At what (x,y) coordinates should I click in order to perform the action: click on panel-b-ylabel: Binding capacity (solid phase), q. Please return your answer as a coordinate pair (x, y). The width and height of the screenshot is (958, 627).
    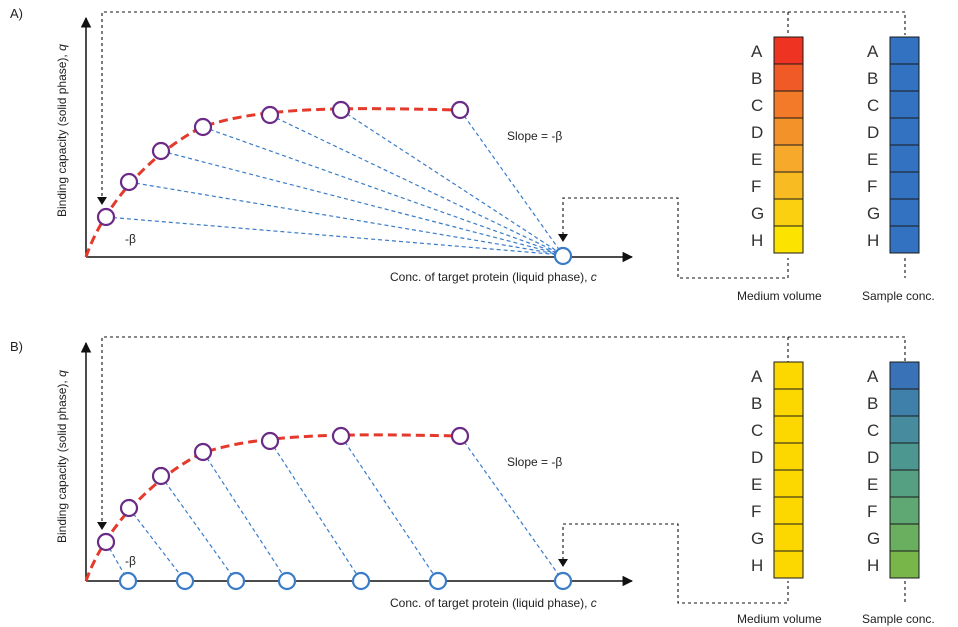
    Looking at the image, I should click on (62, 456).